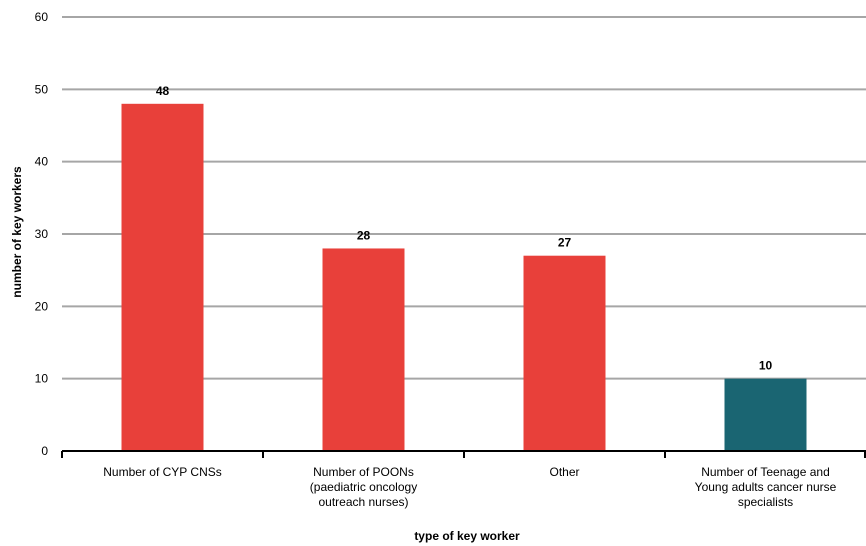 This screenshot has height=546, width=866. Describe the element at coordinates (163, 91) in the screenshot. I see `data-label: 48` at that location.